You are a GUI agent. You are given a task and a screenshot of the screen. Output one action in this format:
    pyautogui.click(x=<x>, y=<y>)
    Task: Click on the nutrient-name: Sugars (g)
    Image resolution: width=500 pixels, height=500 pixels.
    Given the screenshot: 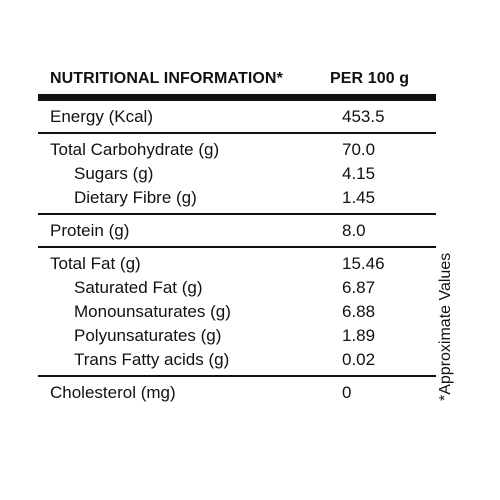 What is the action you would take?
    pyautogui.click(x=114, y=173)
    